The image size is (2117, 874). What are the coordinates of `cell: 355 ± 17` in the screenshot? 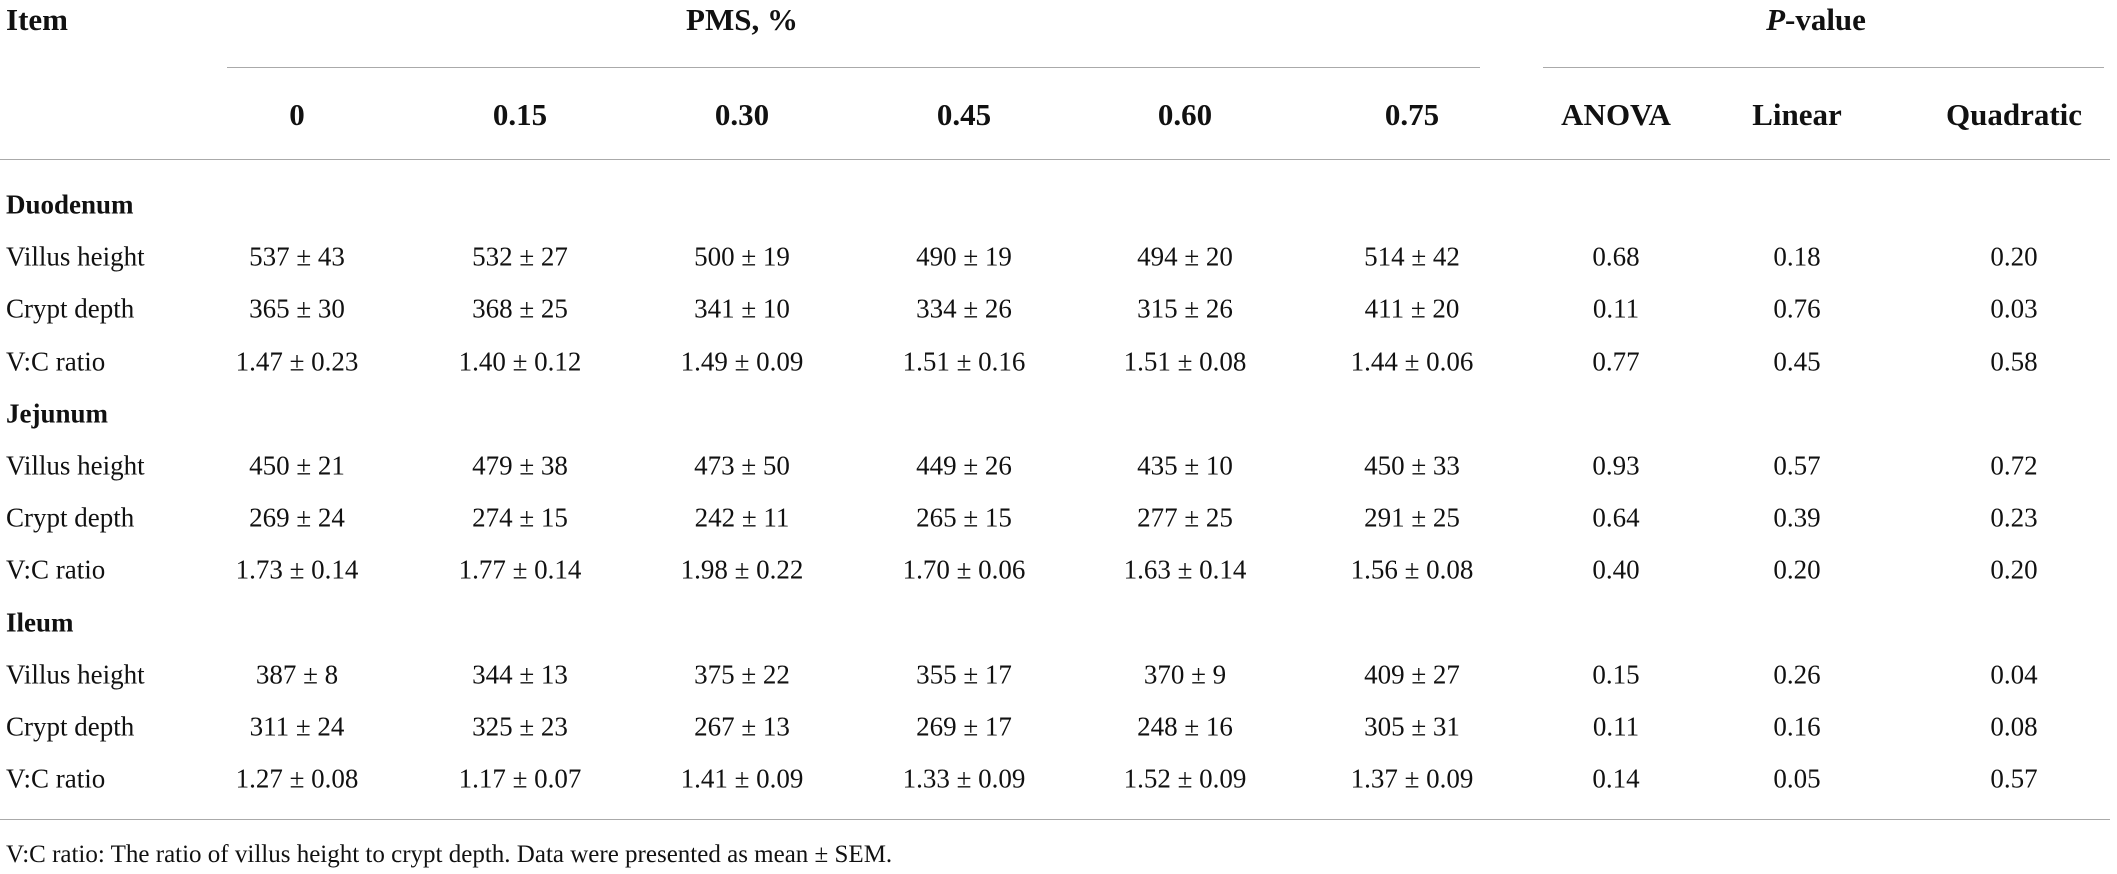 It's located at (964, 674).